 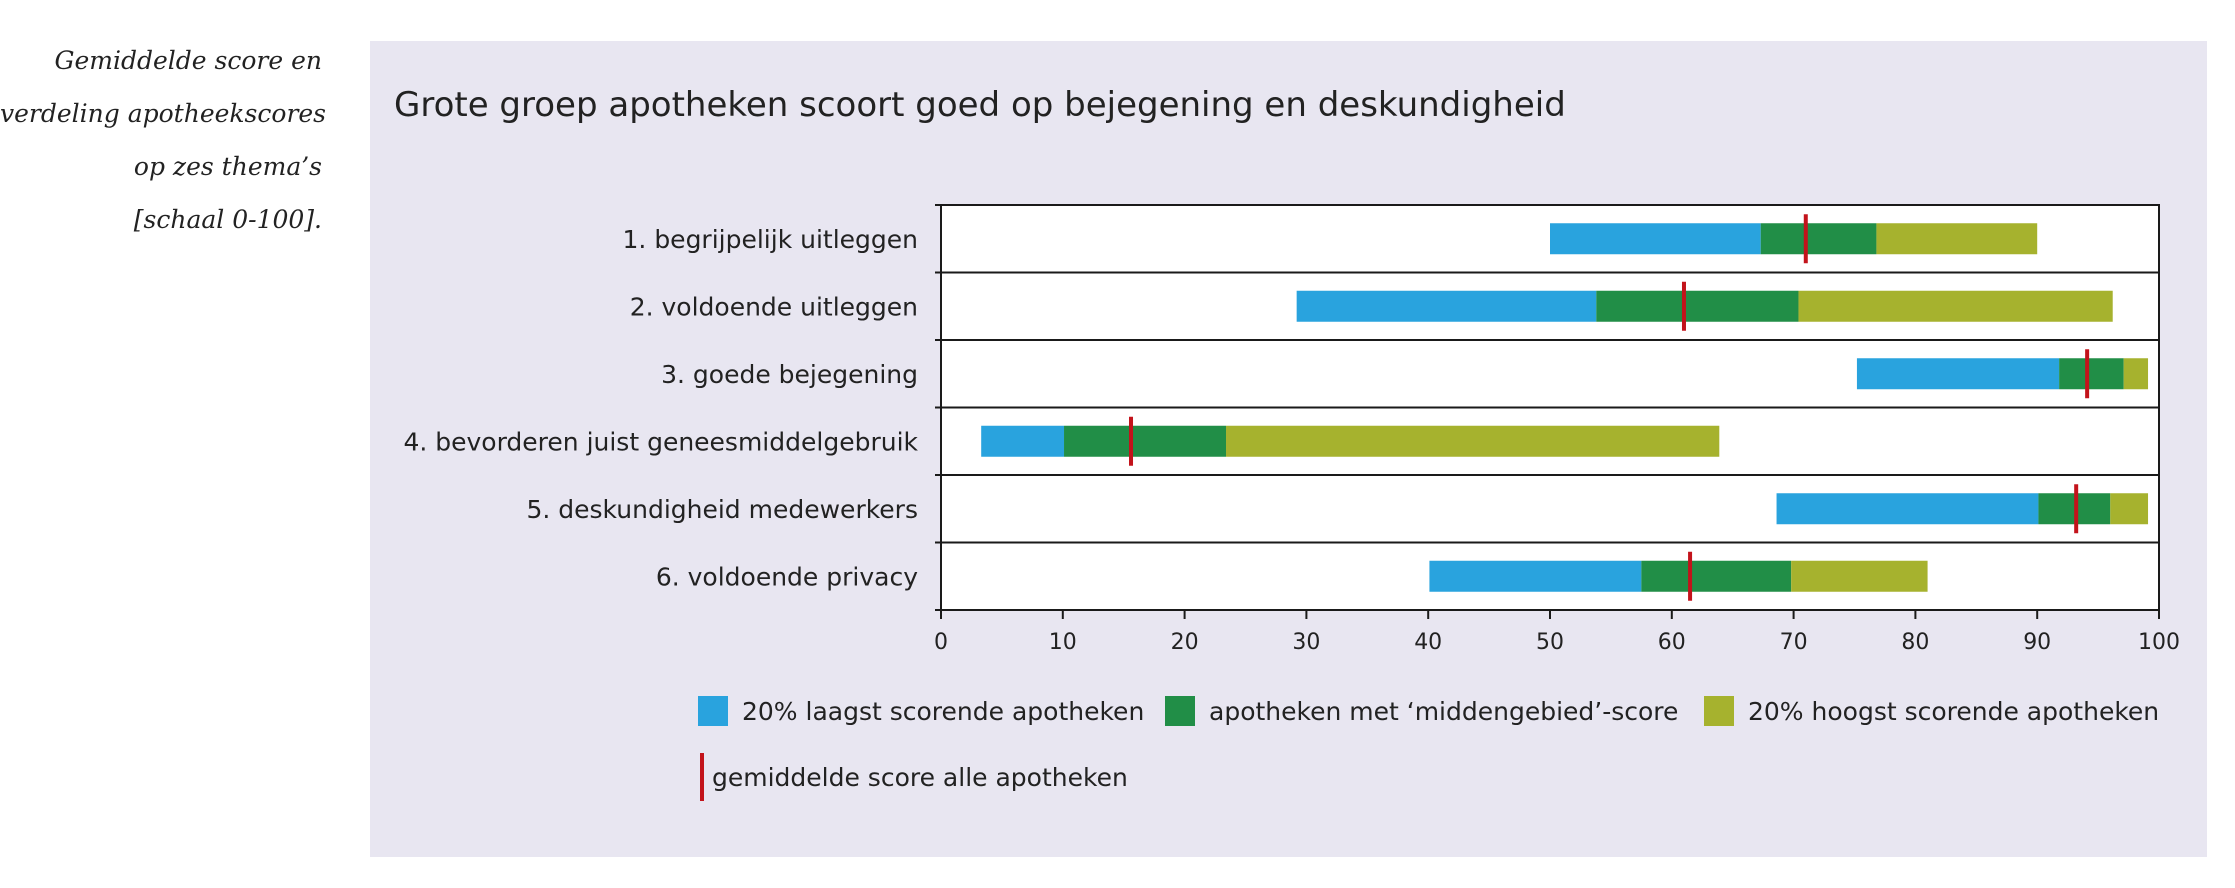 I want to click on category-label: 6. voldoende privacy, so click(x=787, y=576).